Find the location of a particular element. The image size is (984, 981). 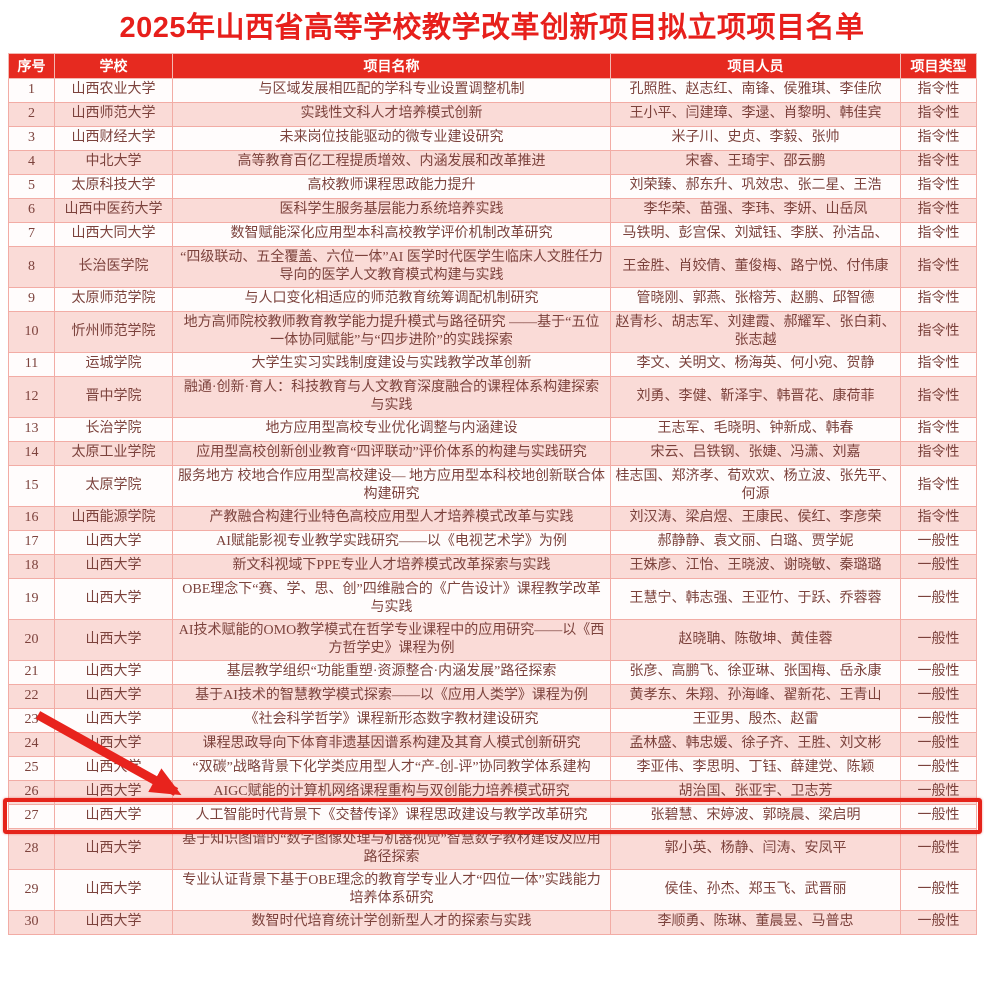

cell-personnel: 赵晓聃、陈敬坤、黄佳蓉 is located at coordinates (755, 639).